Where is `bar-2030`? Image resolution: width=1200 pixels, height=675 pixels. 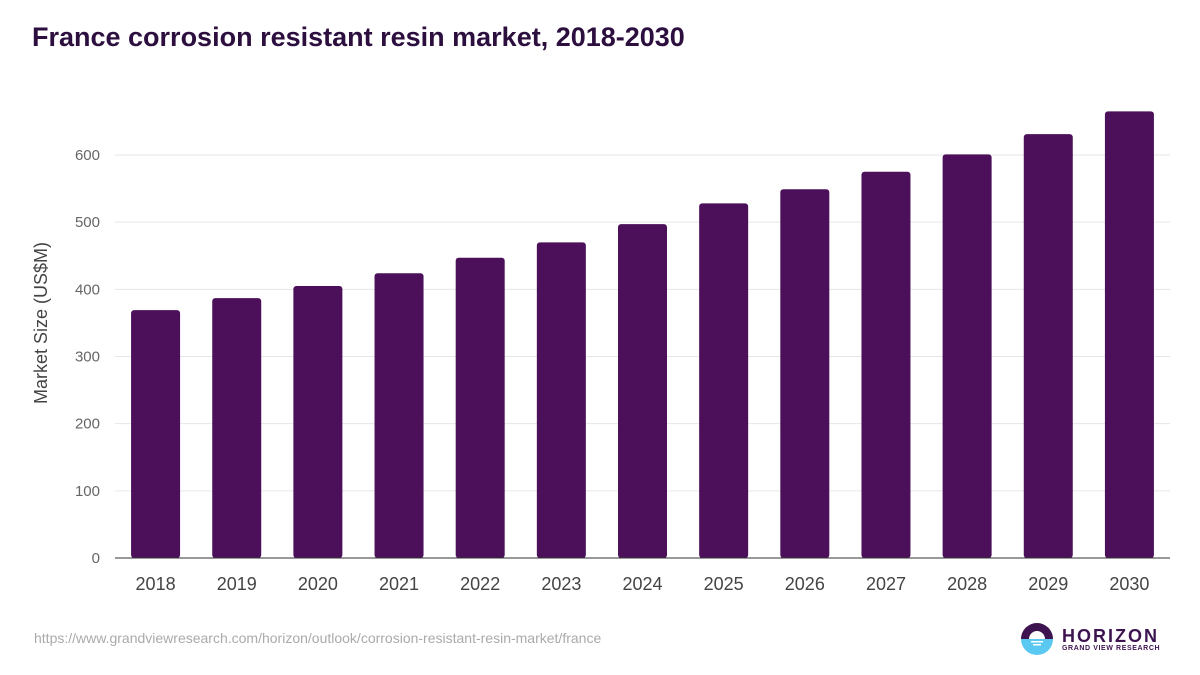 bar-2030 is located at coordinates (1129, 334).